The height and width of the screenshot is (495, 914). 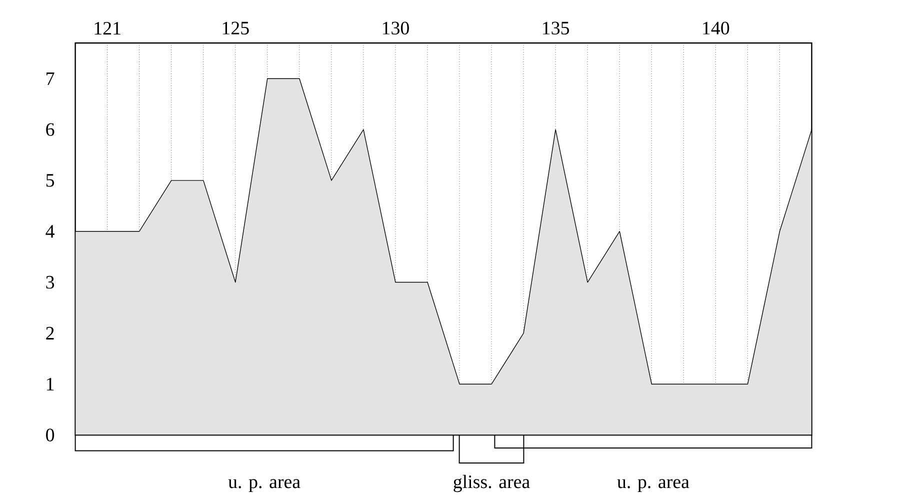 I want to click on y-tick-label: 5, so click(x=50, y=180).